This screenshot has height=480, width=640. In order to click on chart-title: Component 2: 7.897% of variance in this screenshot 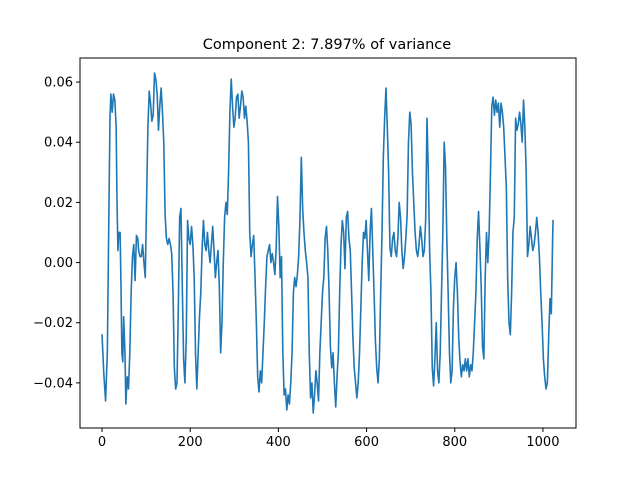, I will do `click(327, 45)`.